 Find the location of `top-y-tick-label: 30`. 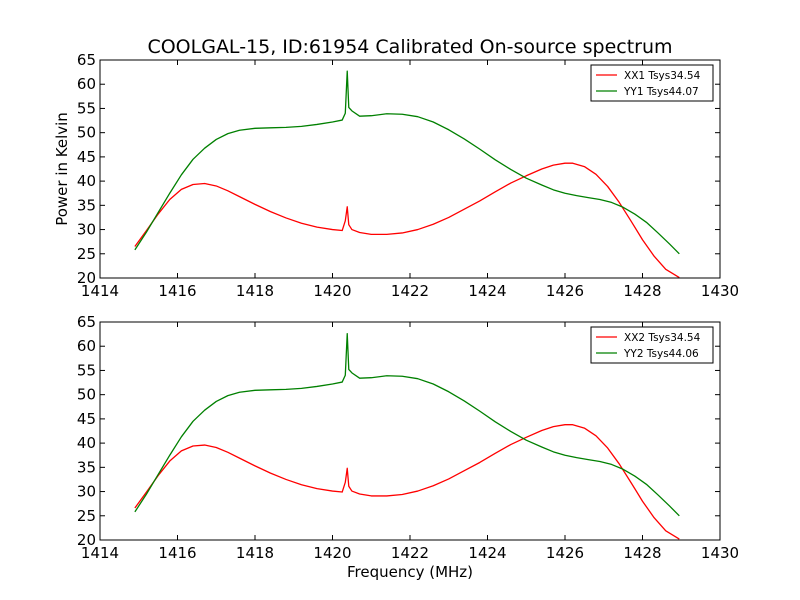

top-y-tick-label: 30 is located at coordinates (86, 230).